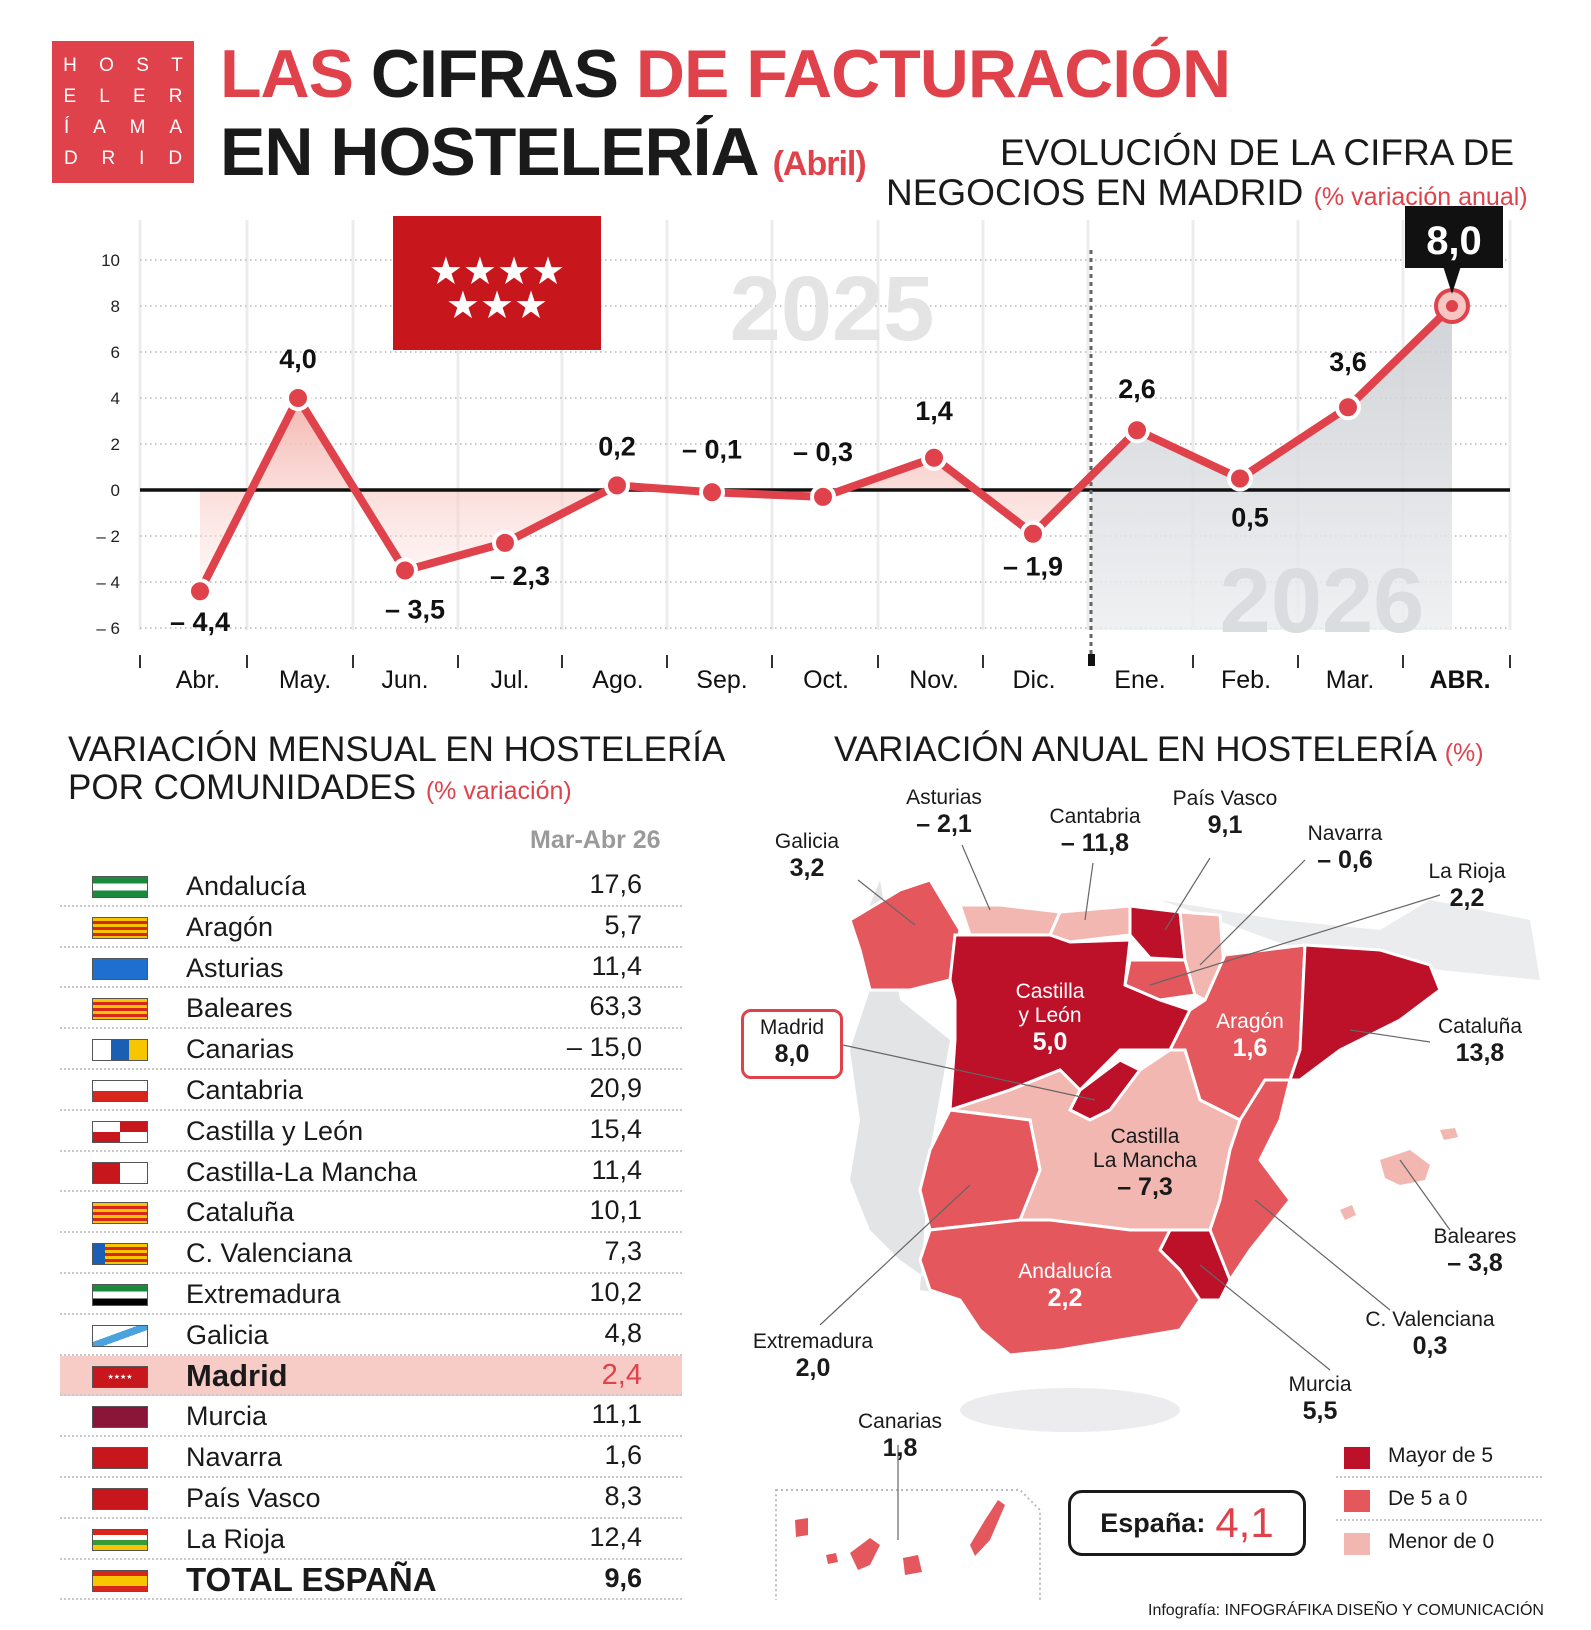 The width and height of the screenshot is (1591, 1630). Describe the element at coordinates (1459, 680) in the screenshot. I see `x-tick-label: ABR.` at that location.